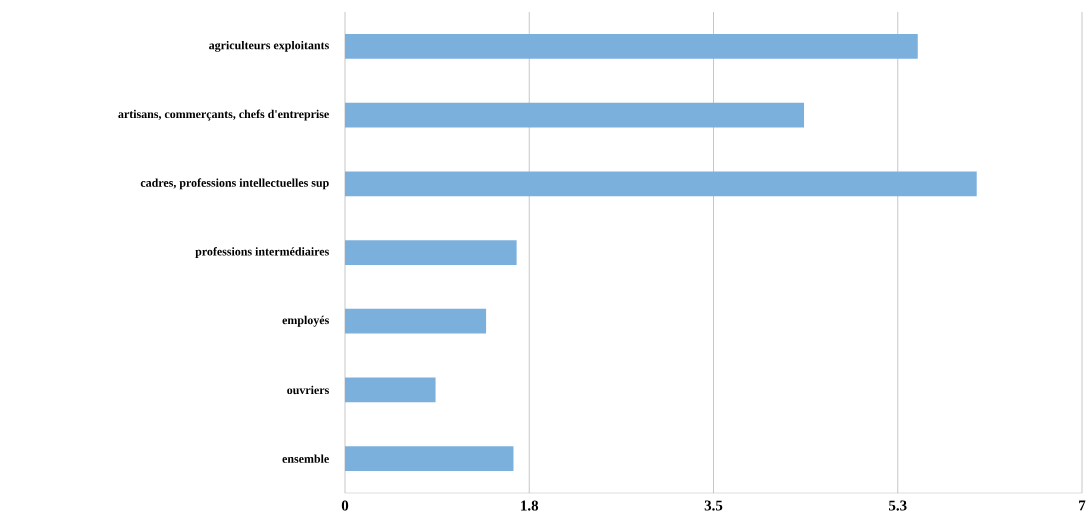 Image resolution: width=1086 pixels, height=527 pixels. Describe the element at coordinates (308, 390) in the screenshot. I see `y-tick-label: ouvriers` at that location.